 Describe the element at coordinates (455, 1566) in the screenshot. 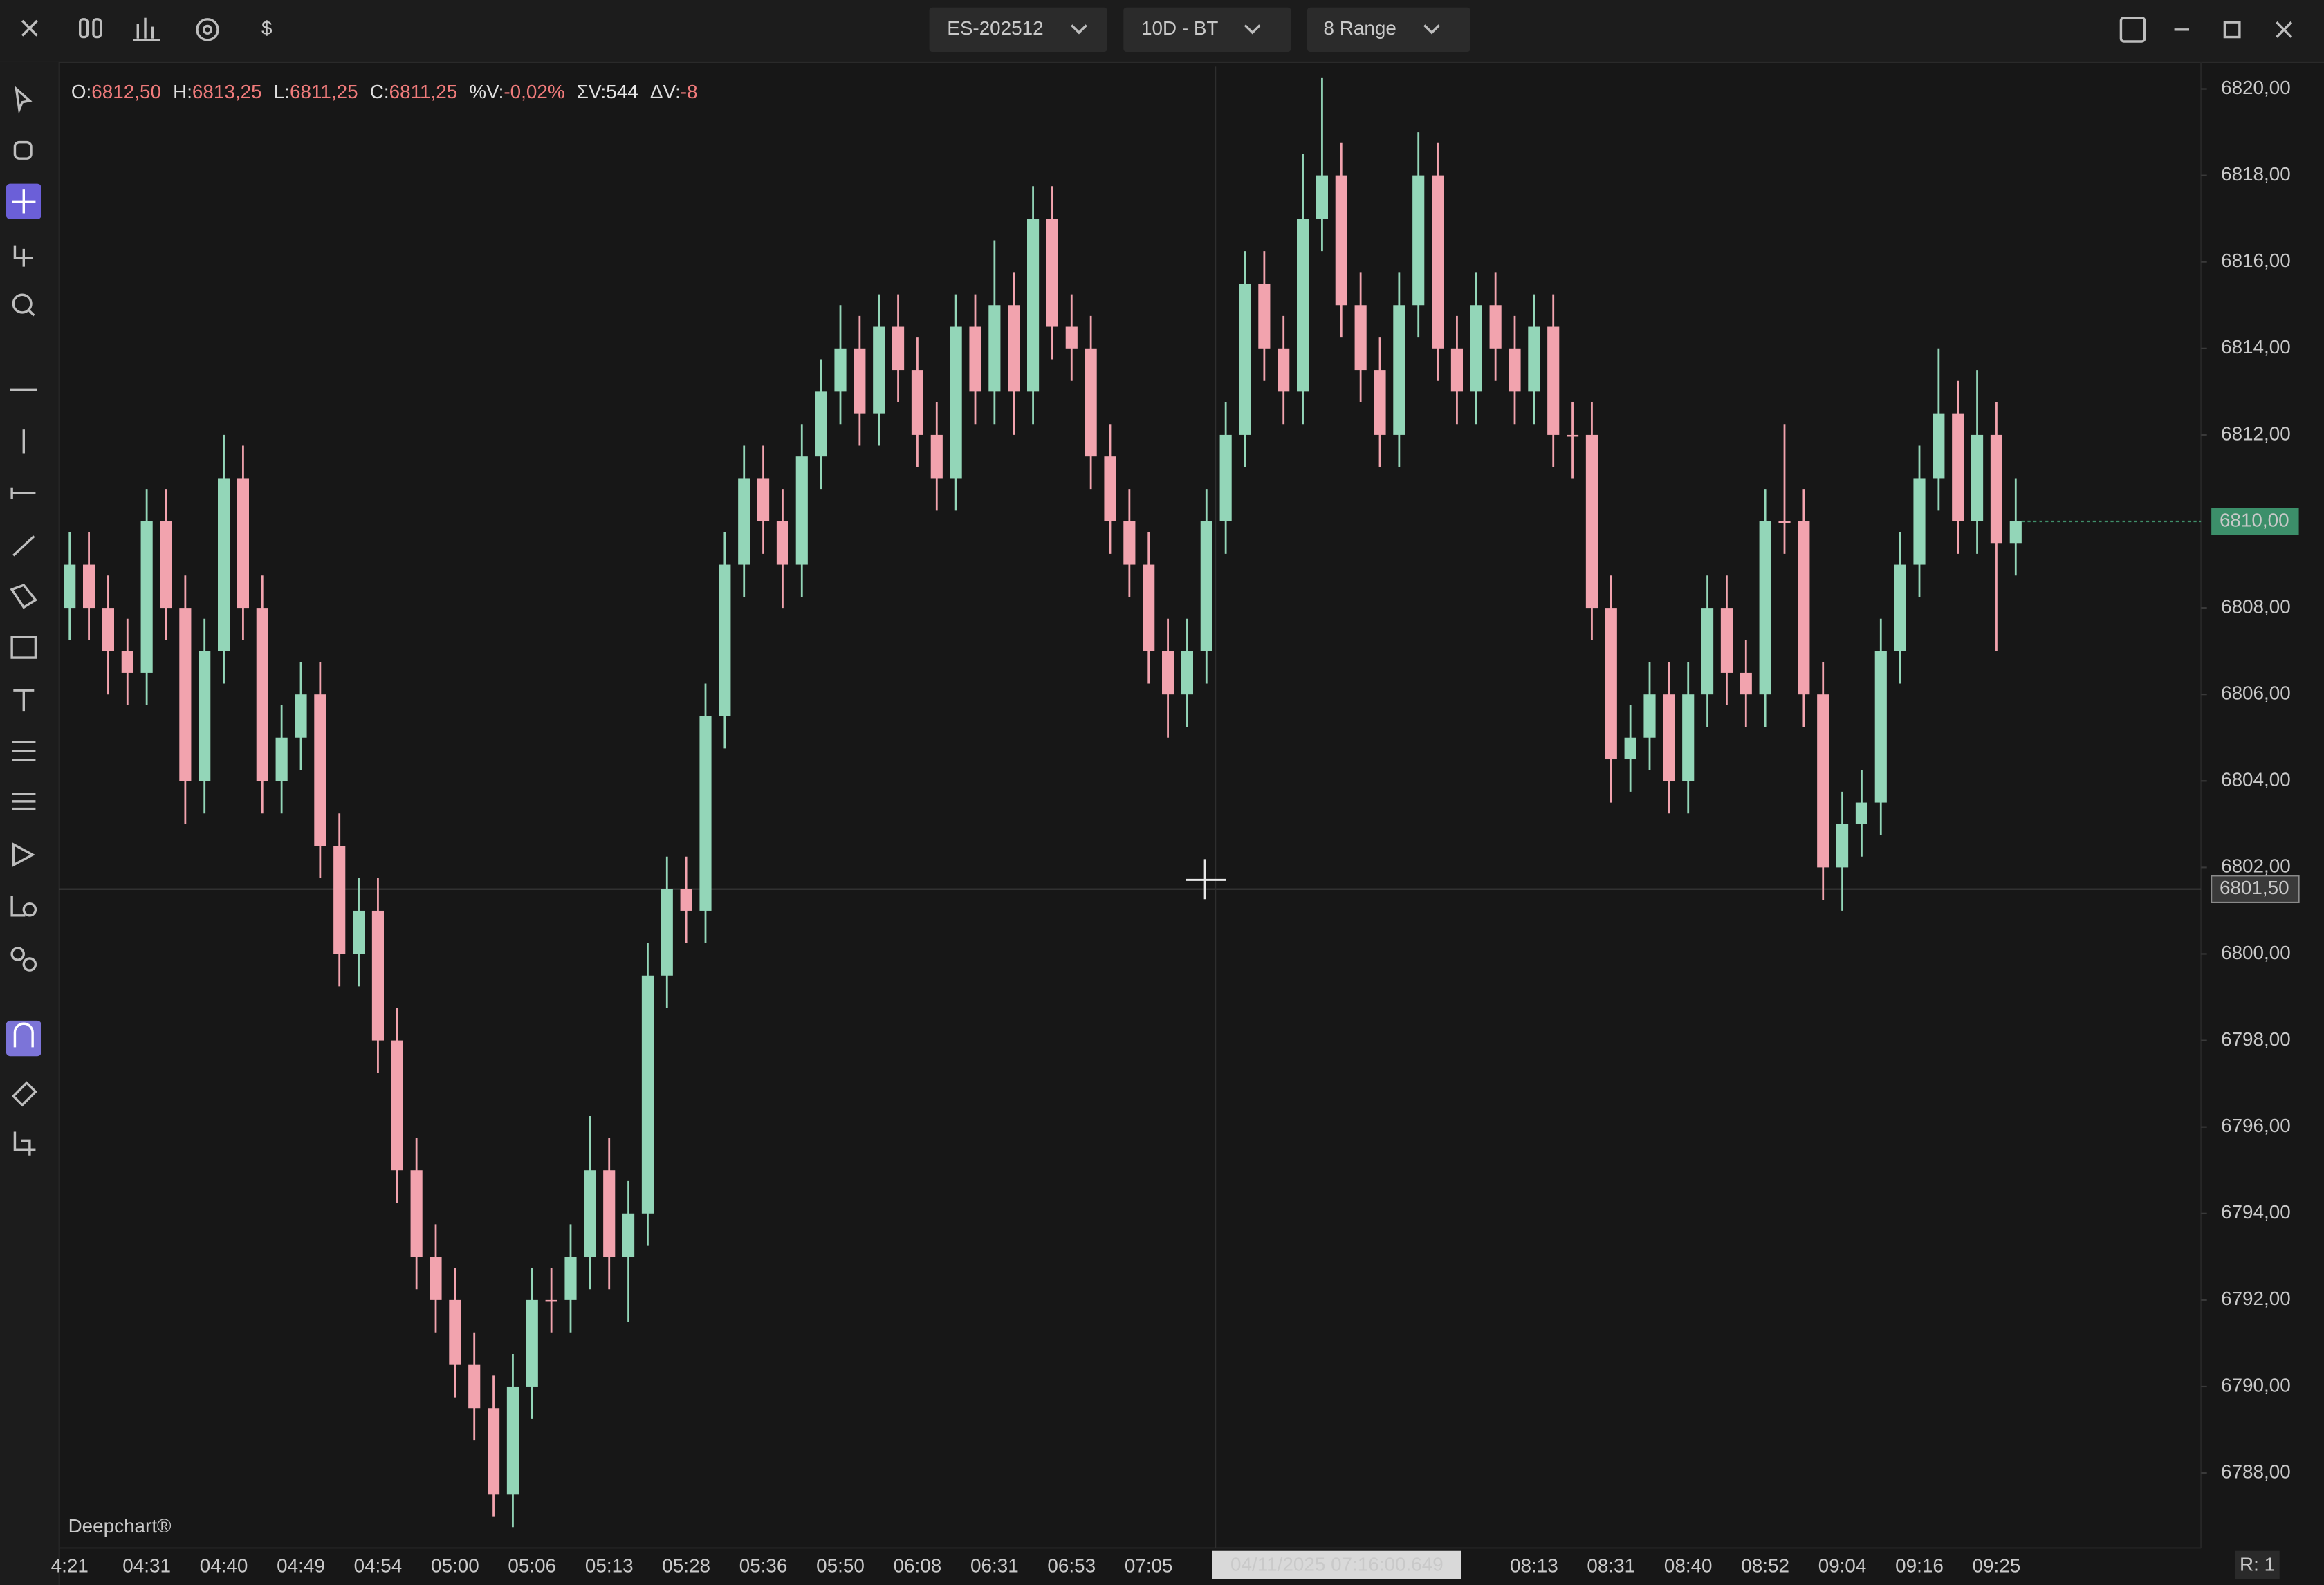

I see `x-tick-label: 05:00` at that location.